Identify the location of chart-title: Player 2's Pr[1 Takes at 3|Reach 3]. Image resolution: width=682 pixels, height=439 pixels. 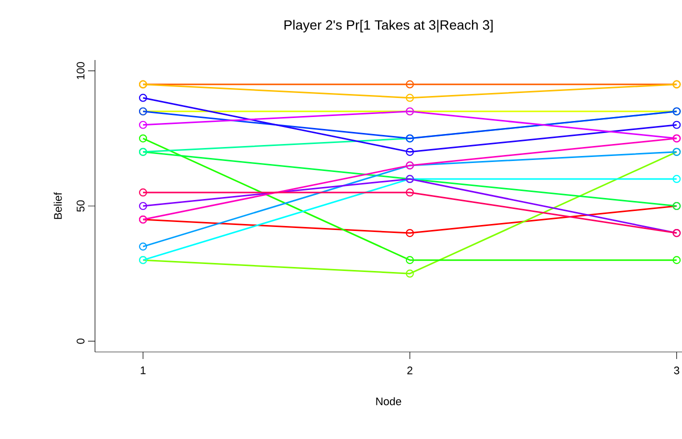
(388, 26).